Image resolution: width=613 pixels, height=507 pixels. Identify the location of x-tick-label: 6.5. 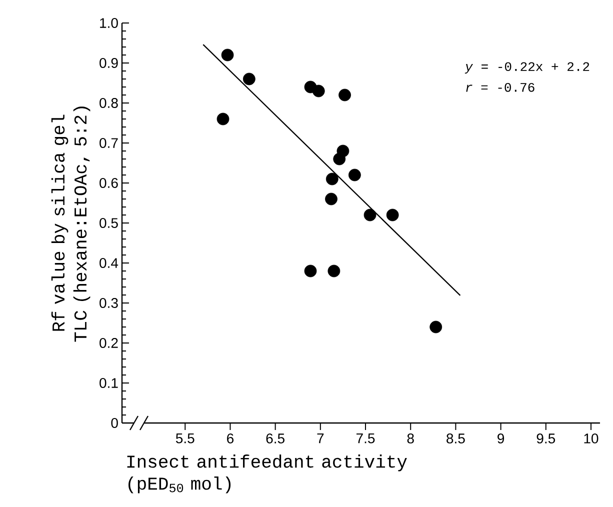
(275, 439).